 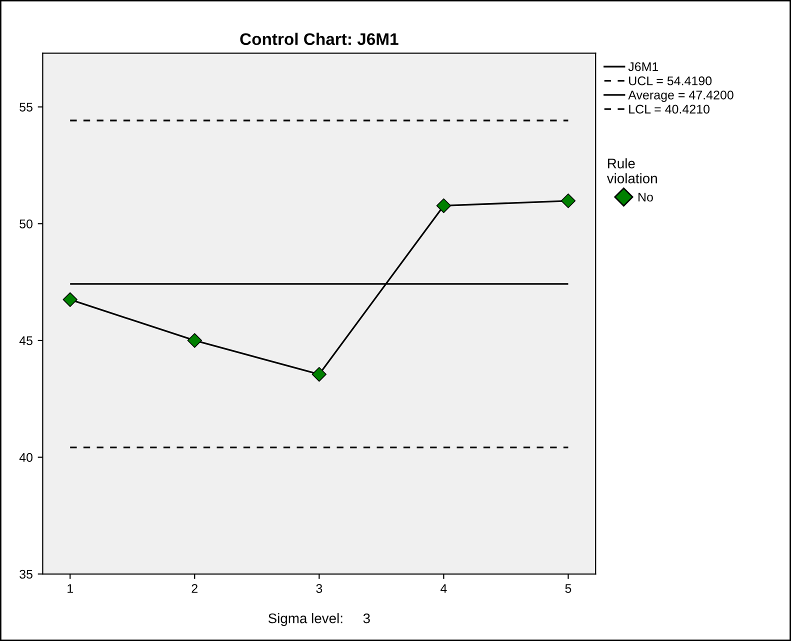 What do you see at coordinates (669, 109) in the screenshot?
I see `legend-label: LCL = 40.4210` at bounding box center [669, 109].